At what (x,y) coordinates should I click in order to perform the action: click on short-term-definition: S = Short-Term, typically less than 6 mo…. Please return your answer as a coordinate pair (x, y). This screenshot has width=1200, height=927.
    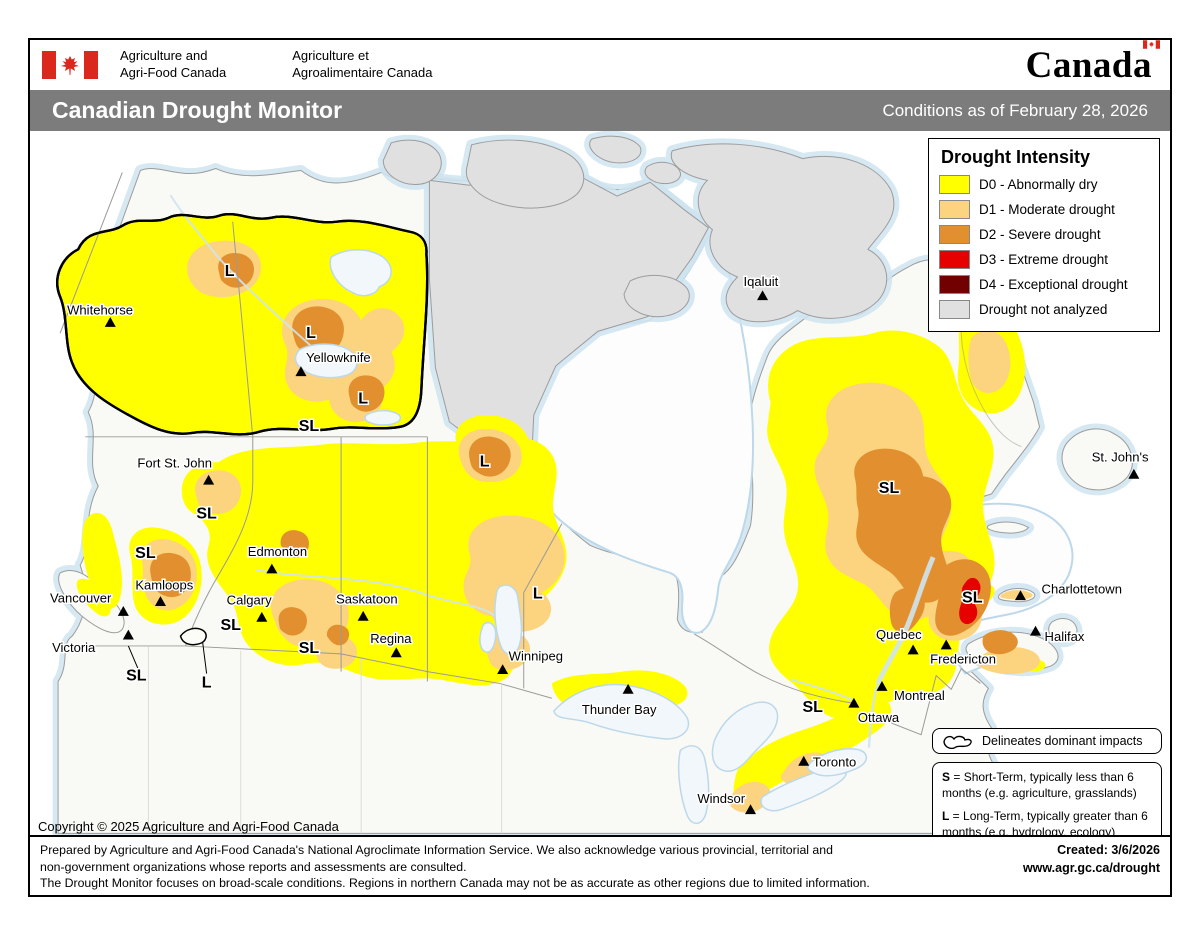
    Looking at the image, I should click on (1039, 785).